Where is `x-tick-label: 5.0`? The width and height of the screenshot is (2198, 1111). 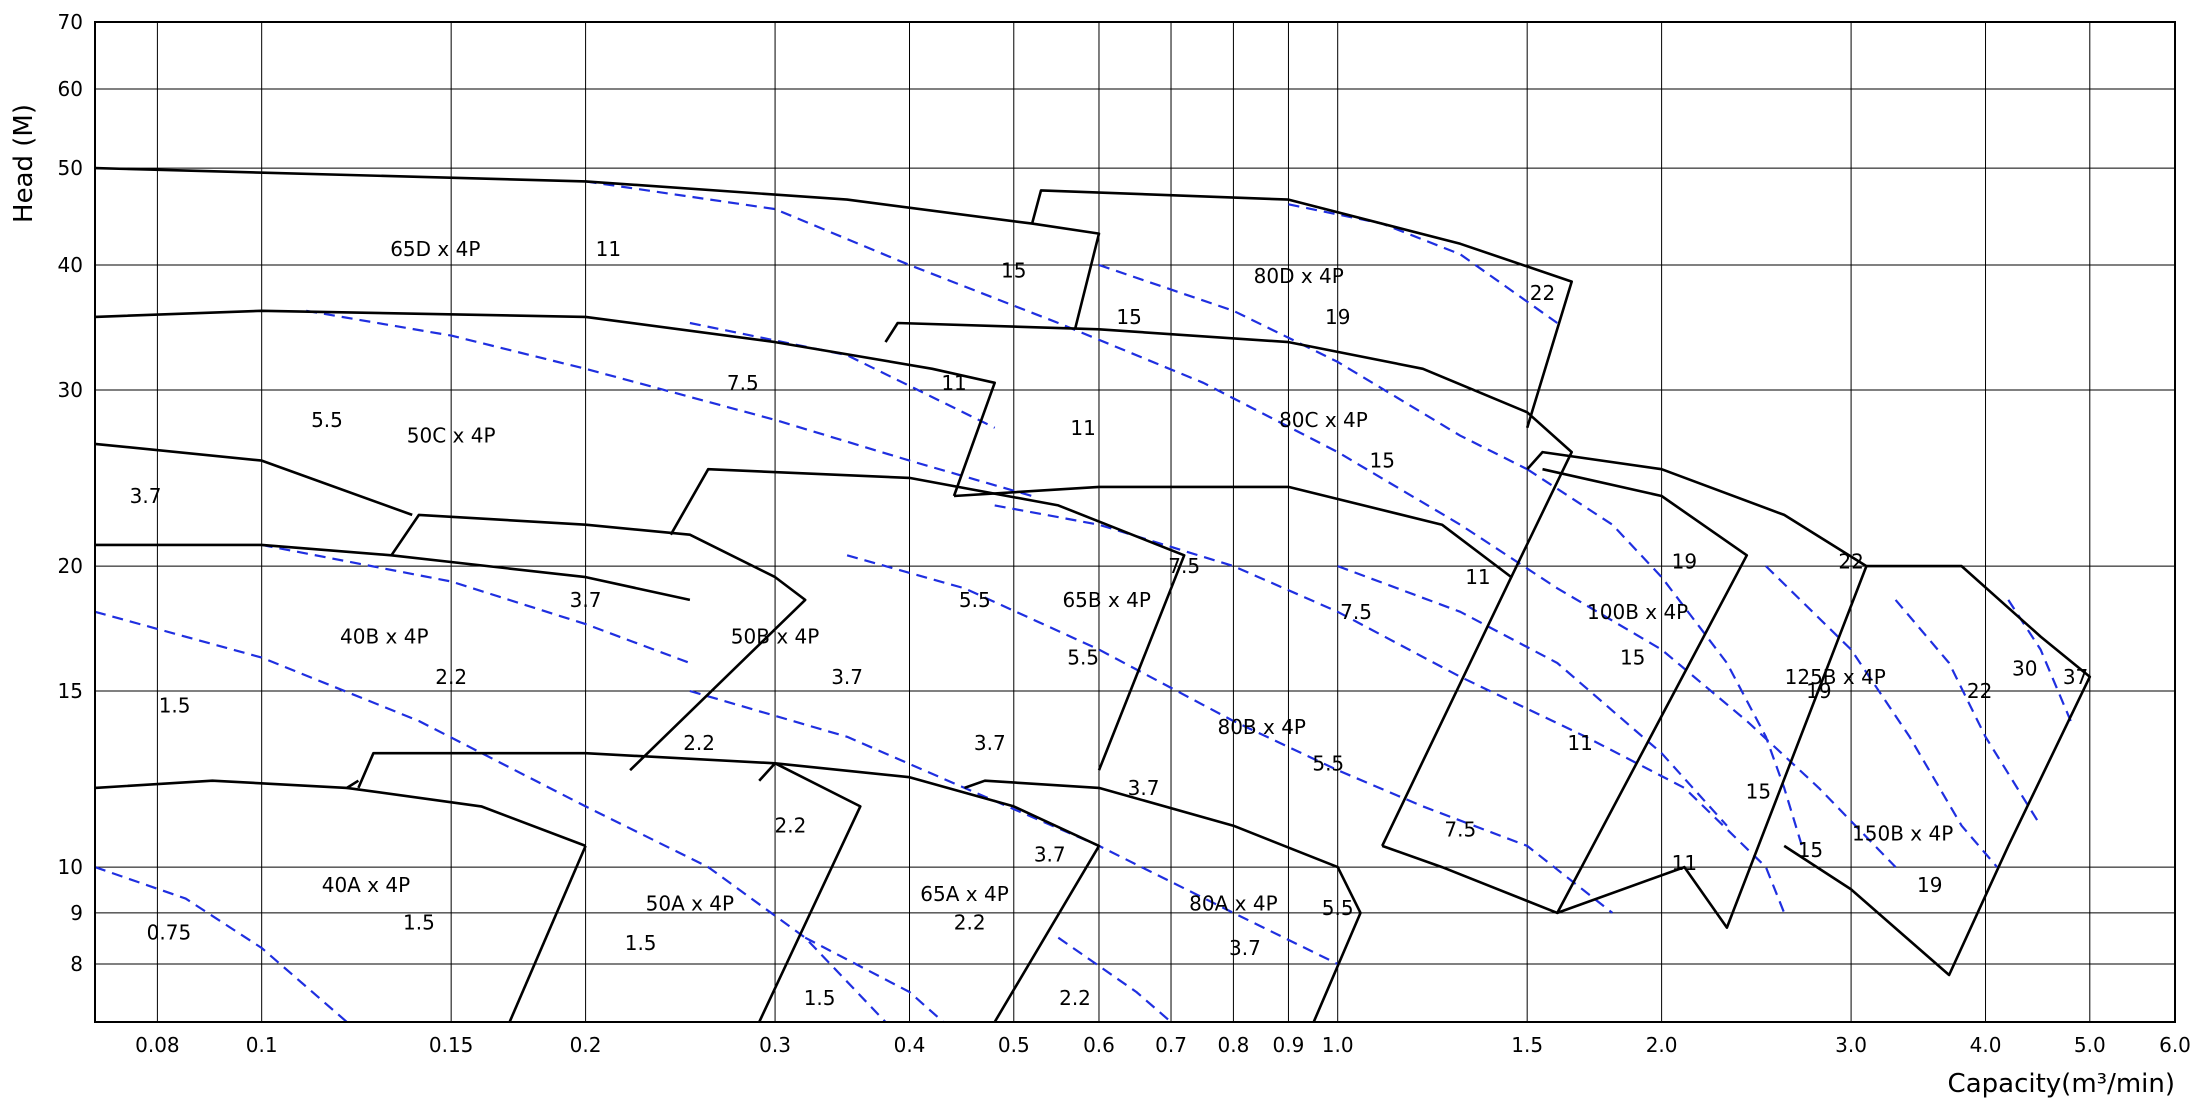
x-tick-label: 5.0 is located at coordinates (2090, 1045).